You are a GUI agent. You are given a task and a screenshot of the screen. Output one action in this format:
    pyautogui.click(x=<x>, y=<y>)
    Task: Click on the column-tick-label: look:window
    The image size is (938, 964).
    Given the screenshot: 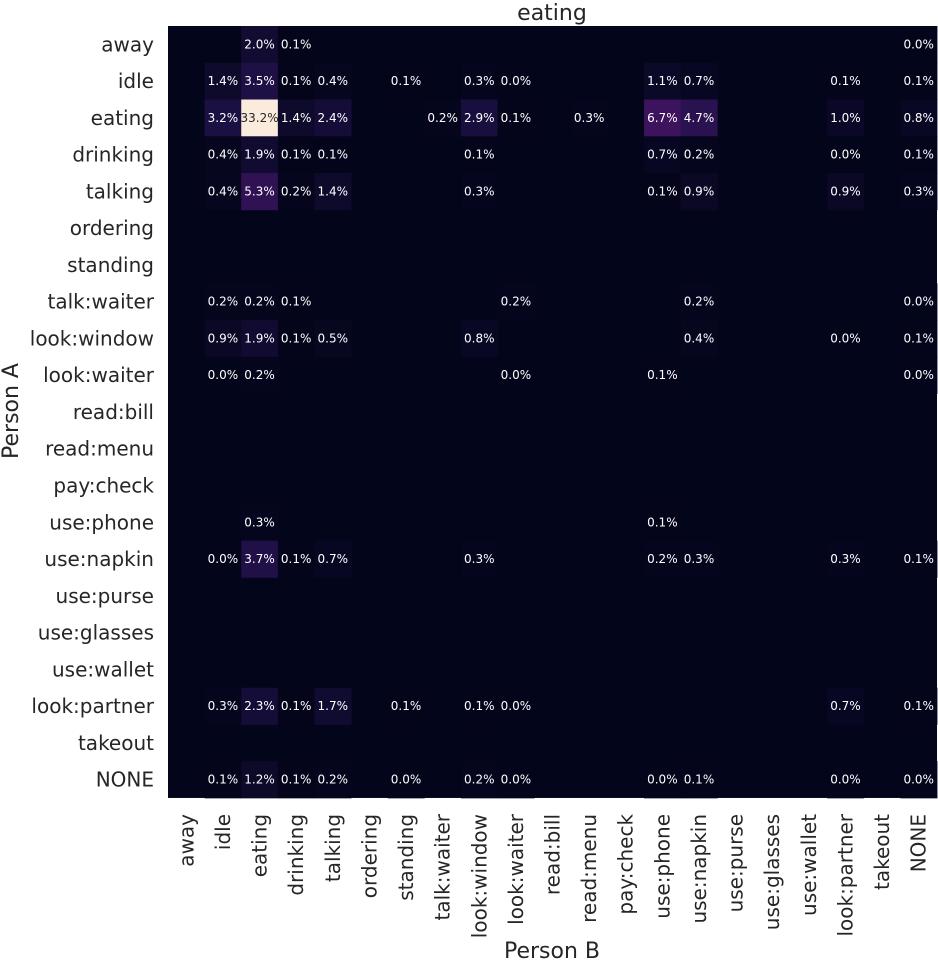 What is the action you would take?
    pyautogui.click(x=479, y=876)
    